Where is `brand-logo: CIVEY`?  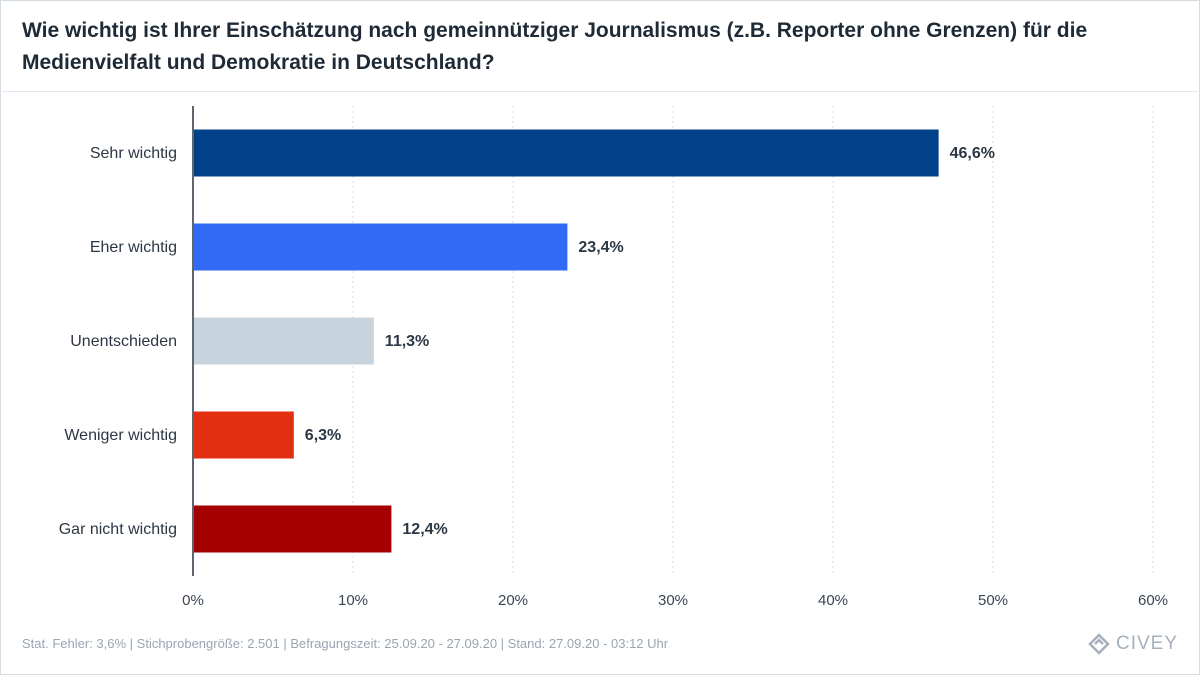
brand-logo: CIVEY is located at coordinates (1133, 644).